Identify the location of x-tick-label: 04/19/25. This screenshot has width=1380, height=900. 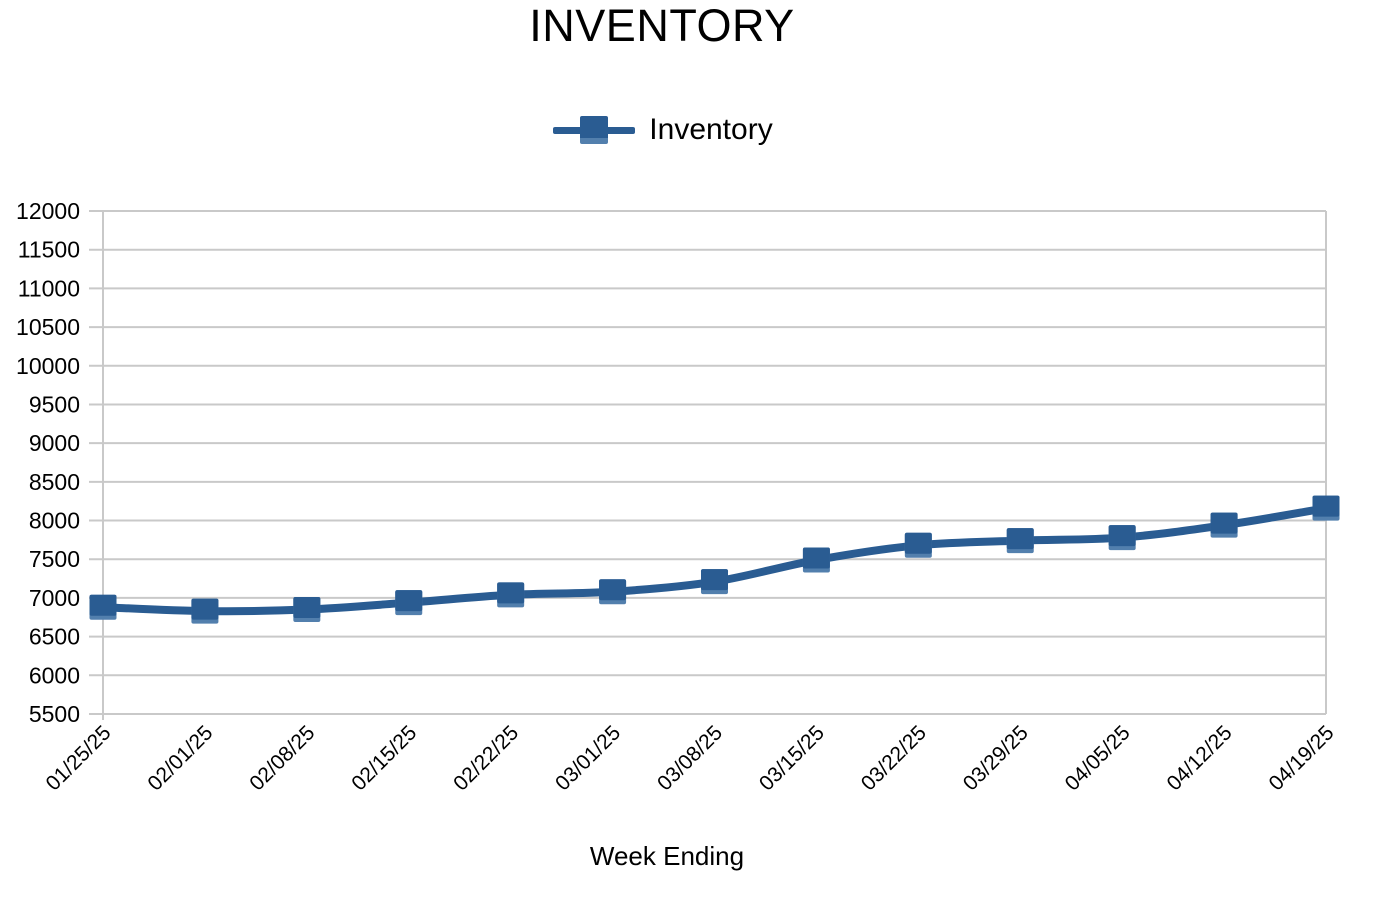
(1301, 758).